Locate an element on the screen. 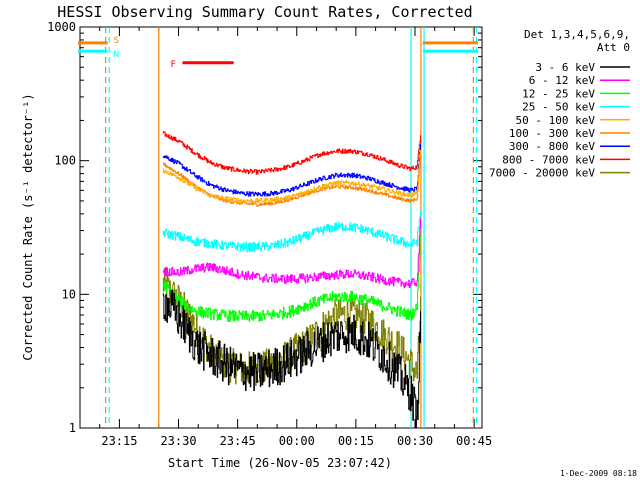 The height and width of the screenshot is (480, 640). x-axis-label: Start Time (26-Nov-05 23:07:42) is located at coordinates (280, 463).